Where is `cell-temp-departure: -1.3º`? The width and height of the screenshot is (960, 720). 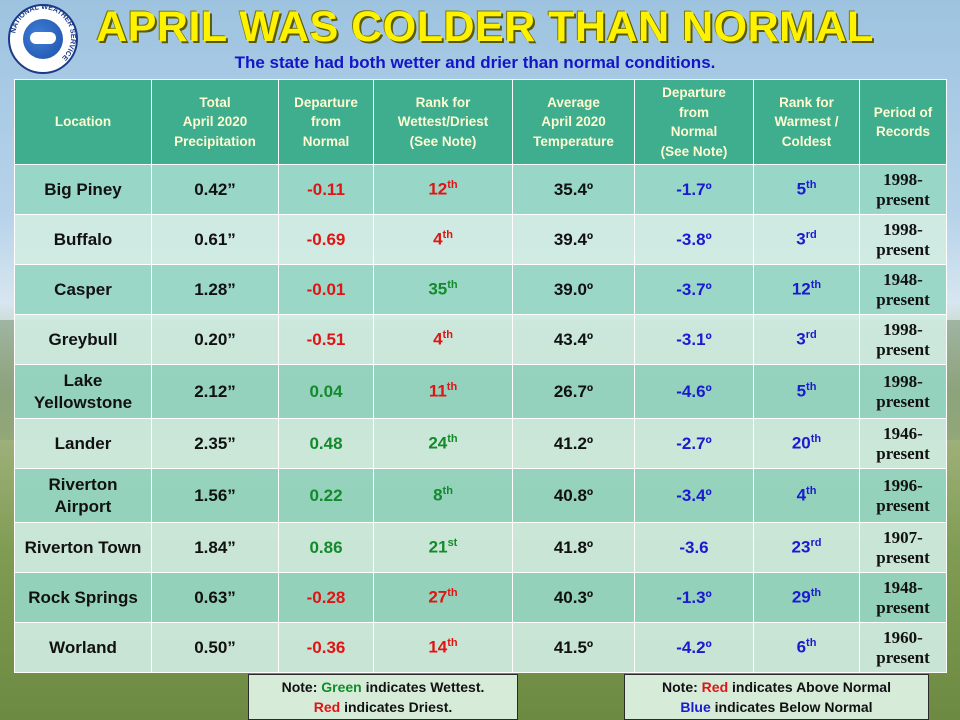 cell-temp-departure: -1.3º is located at coordinates (694, 597).